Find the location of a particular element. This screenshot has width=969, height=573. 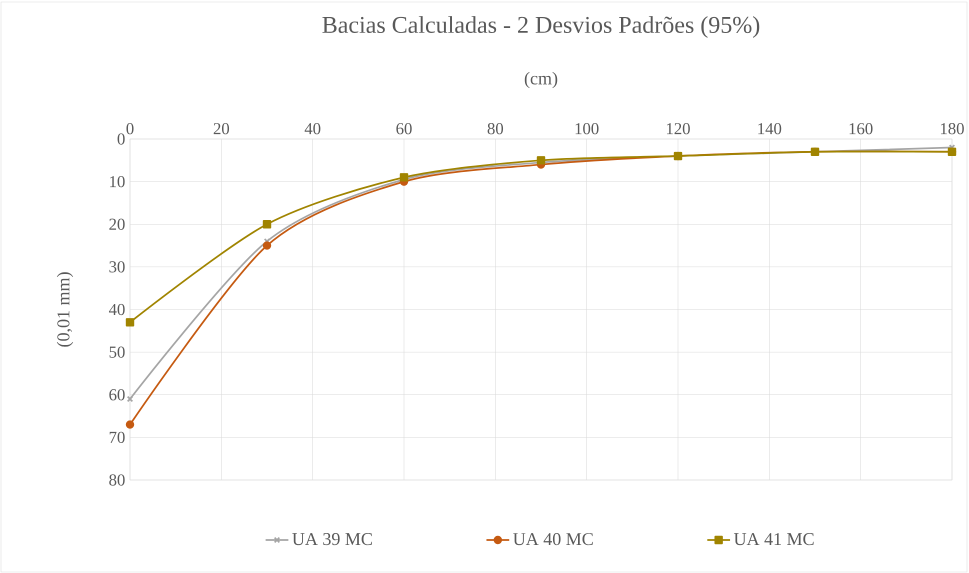

y-tick-label: 40 is located at coordinates (116, 310).